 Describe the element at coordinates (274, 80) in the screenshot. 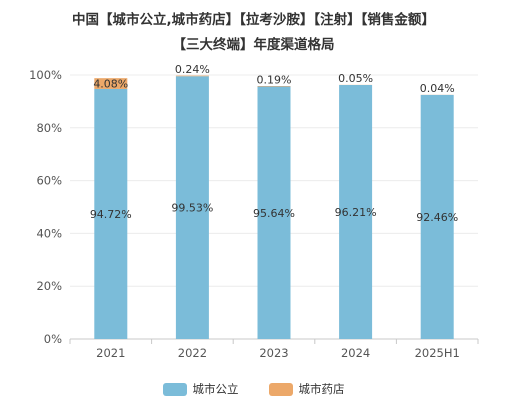

I see `data-label: 0.19%` at that location.